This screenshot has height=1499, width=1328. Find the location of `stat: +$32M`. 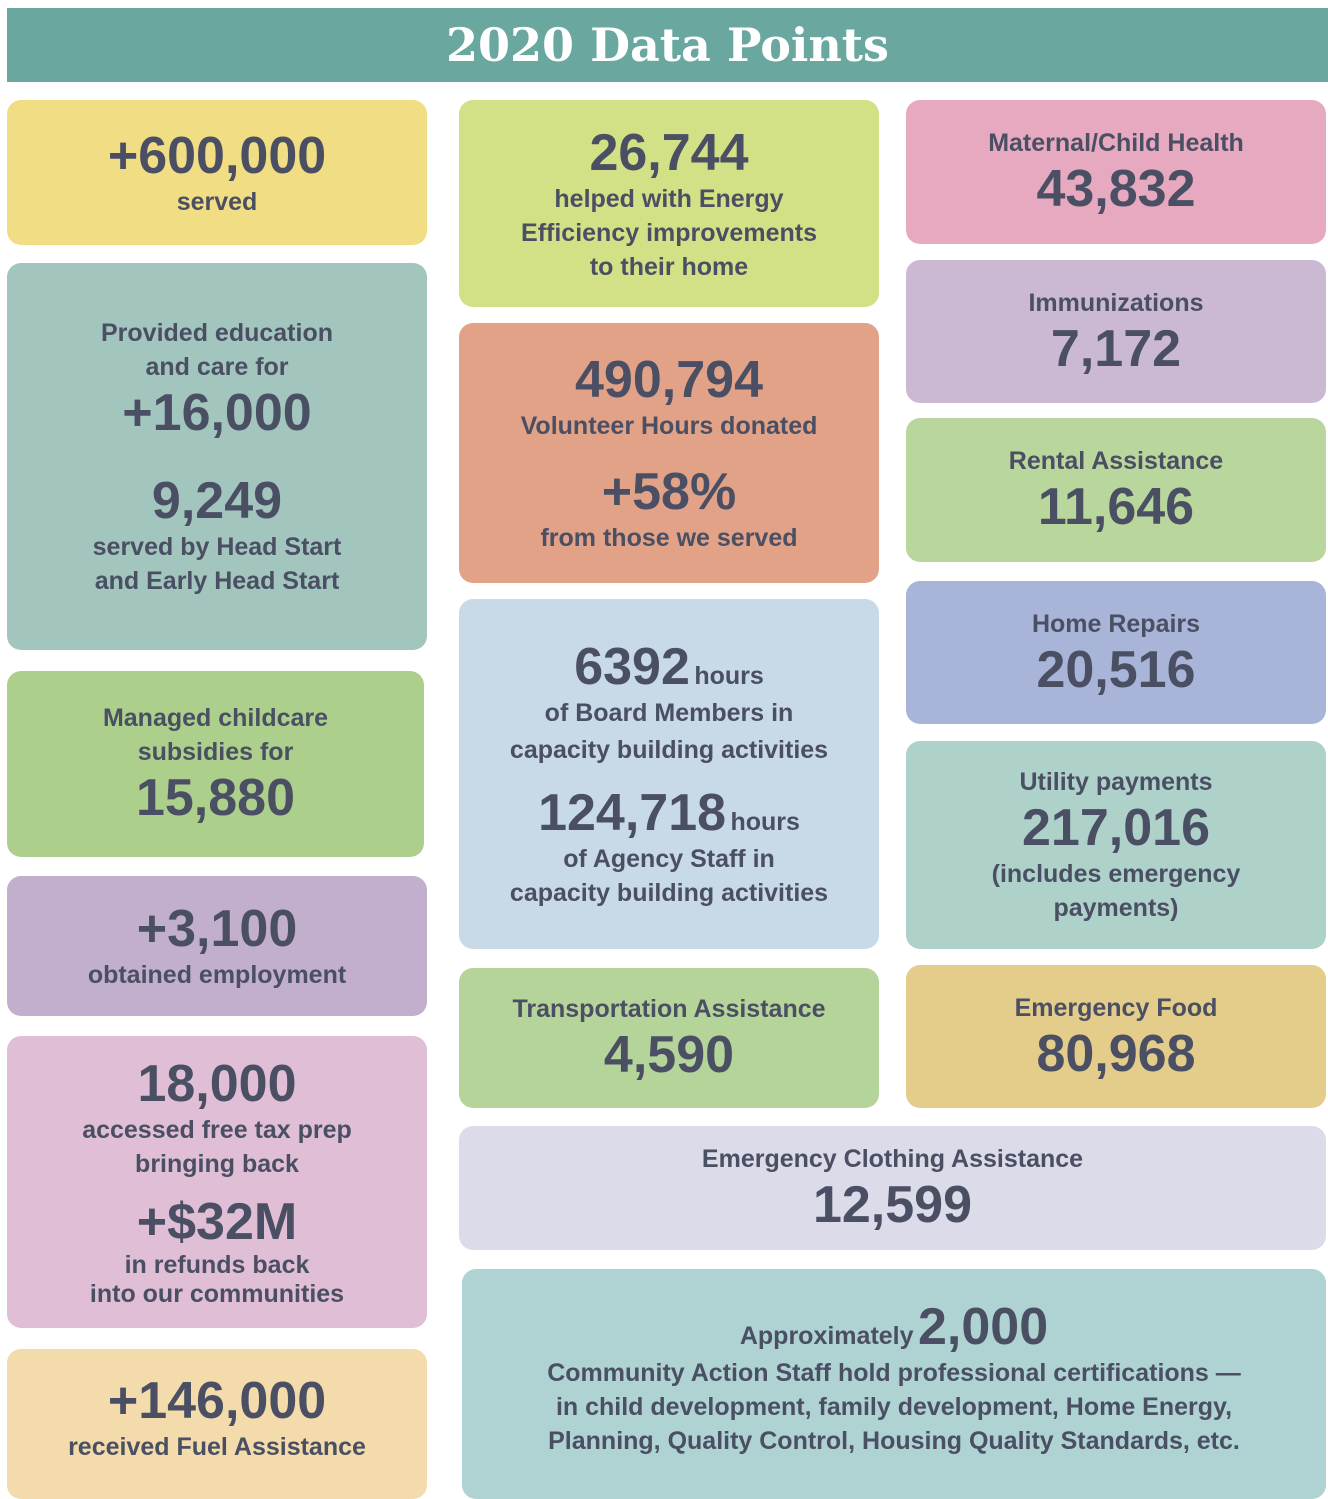

stat: +$32M is located at coordinates (217, 1222).